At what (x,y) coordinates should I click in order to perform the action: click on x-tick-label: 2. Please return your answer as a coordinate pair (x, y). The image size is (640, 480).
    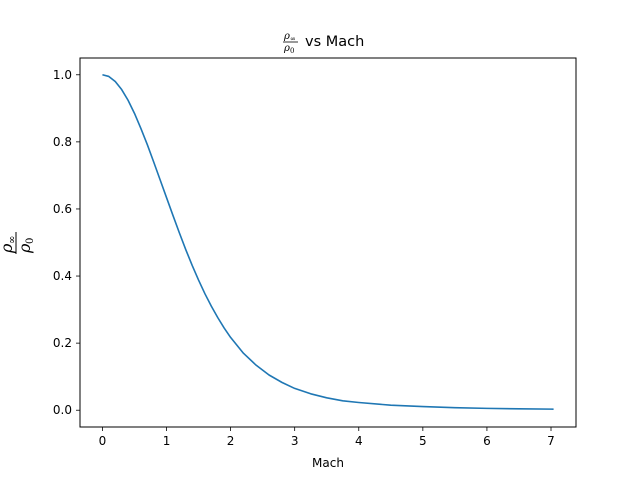
    Looking at the image, I should click on (231, 441).